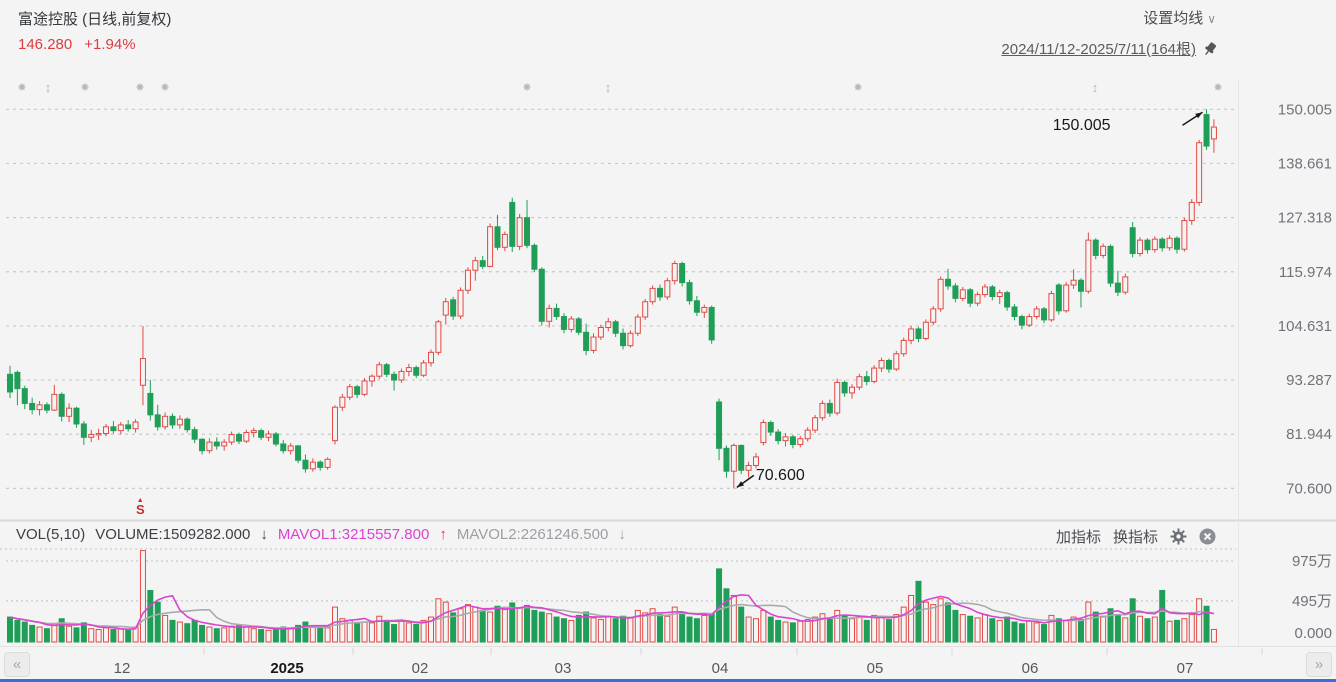 The image size is (1336, 682). I want to click on volume-axis-label: 0.000, so click(1313, 633).